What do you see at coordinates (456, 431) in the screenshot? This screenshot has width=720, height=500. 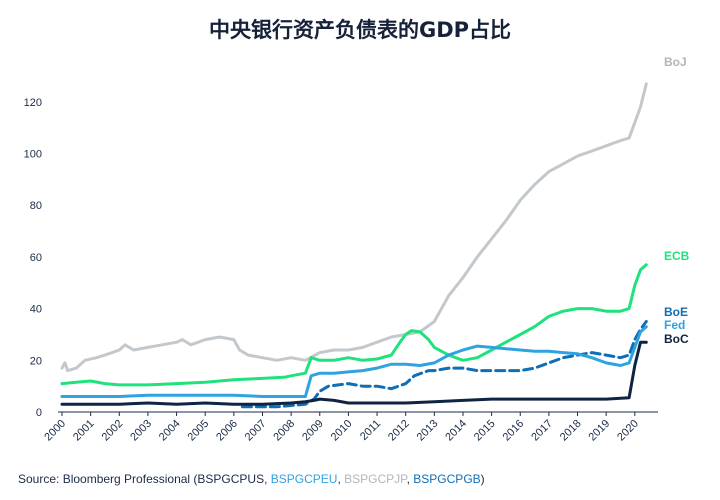 I see `x-tick-label: 2014` at bounding box center [456, 431].